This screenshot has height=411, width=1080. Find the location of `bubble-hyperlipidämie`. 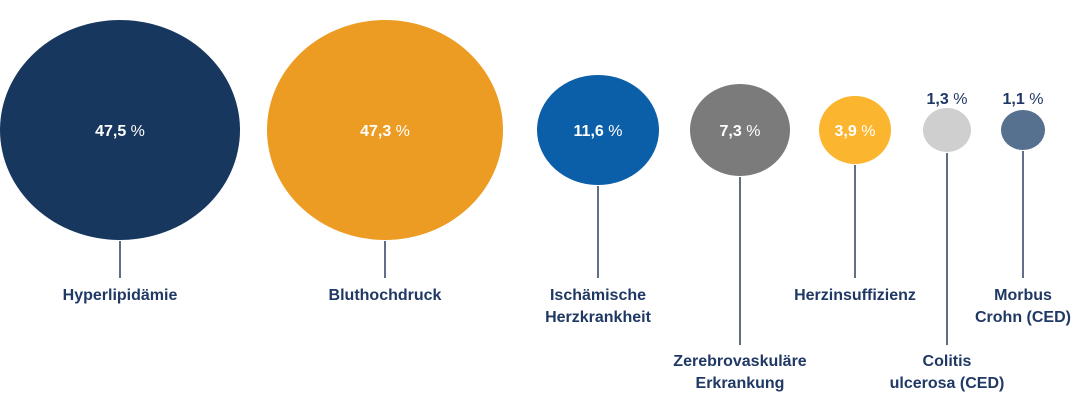

bubble-hyperlipidämie is located at coordinates (120, 130).